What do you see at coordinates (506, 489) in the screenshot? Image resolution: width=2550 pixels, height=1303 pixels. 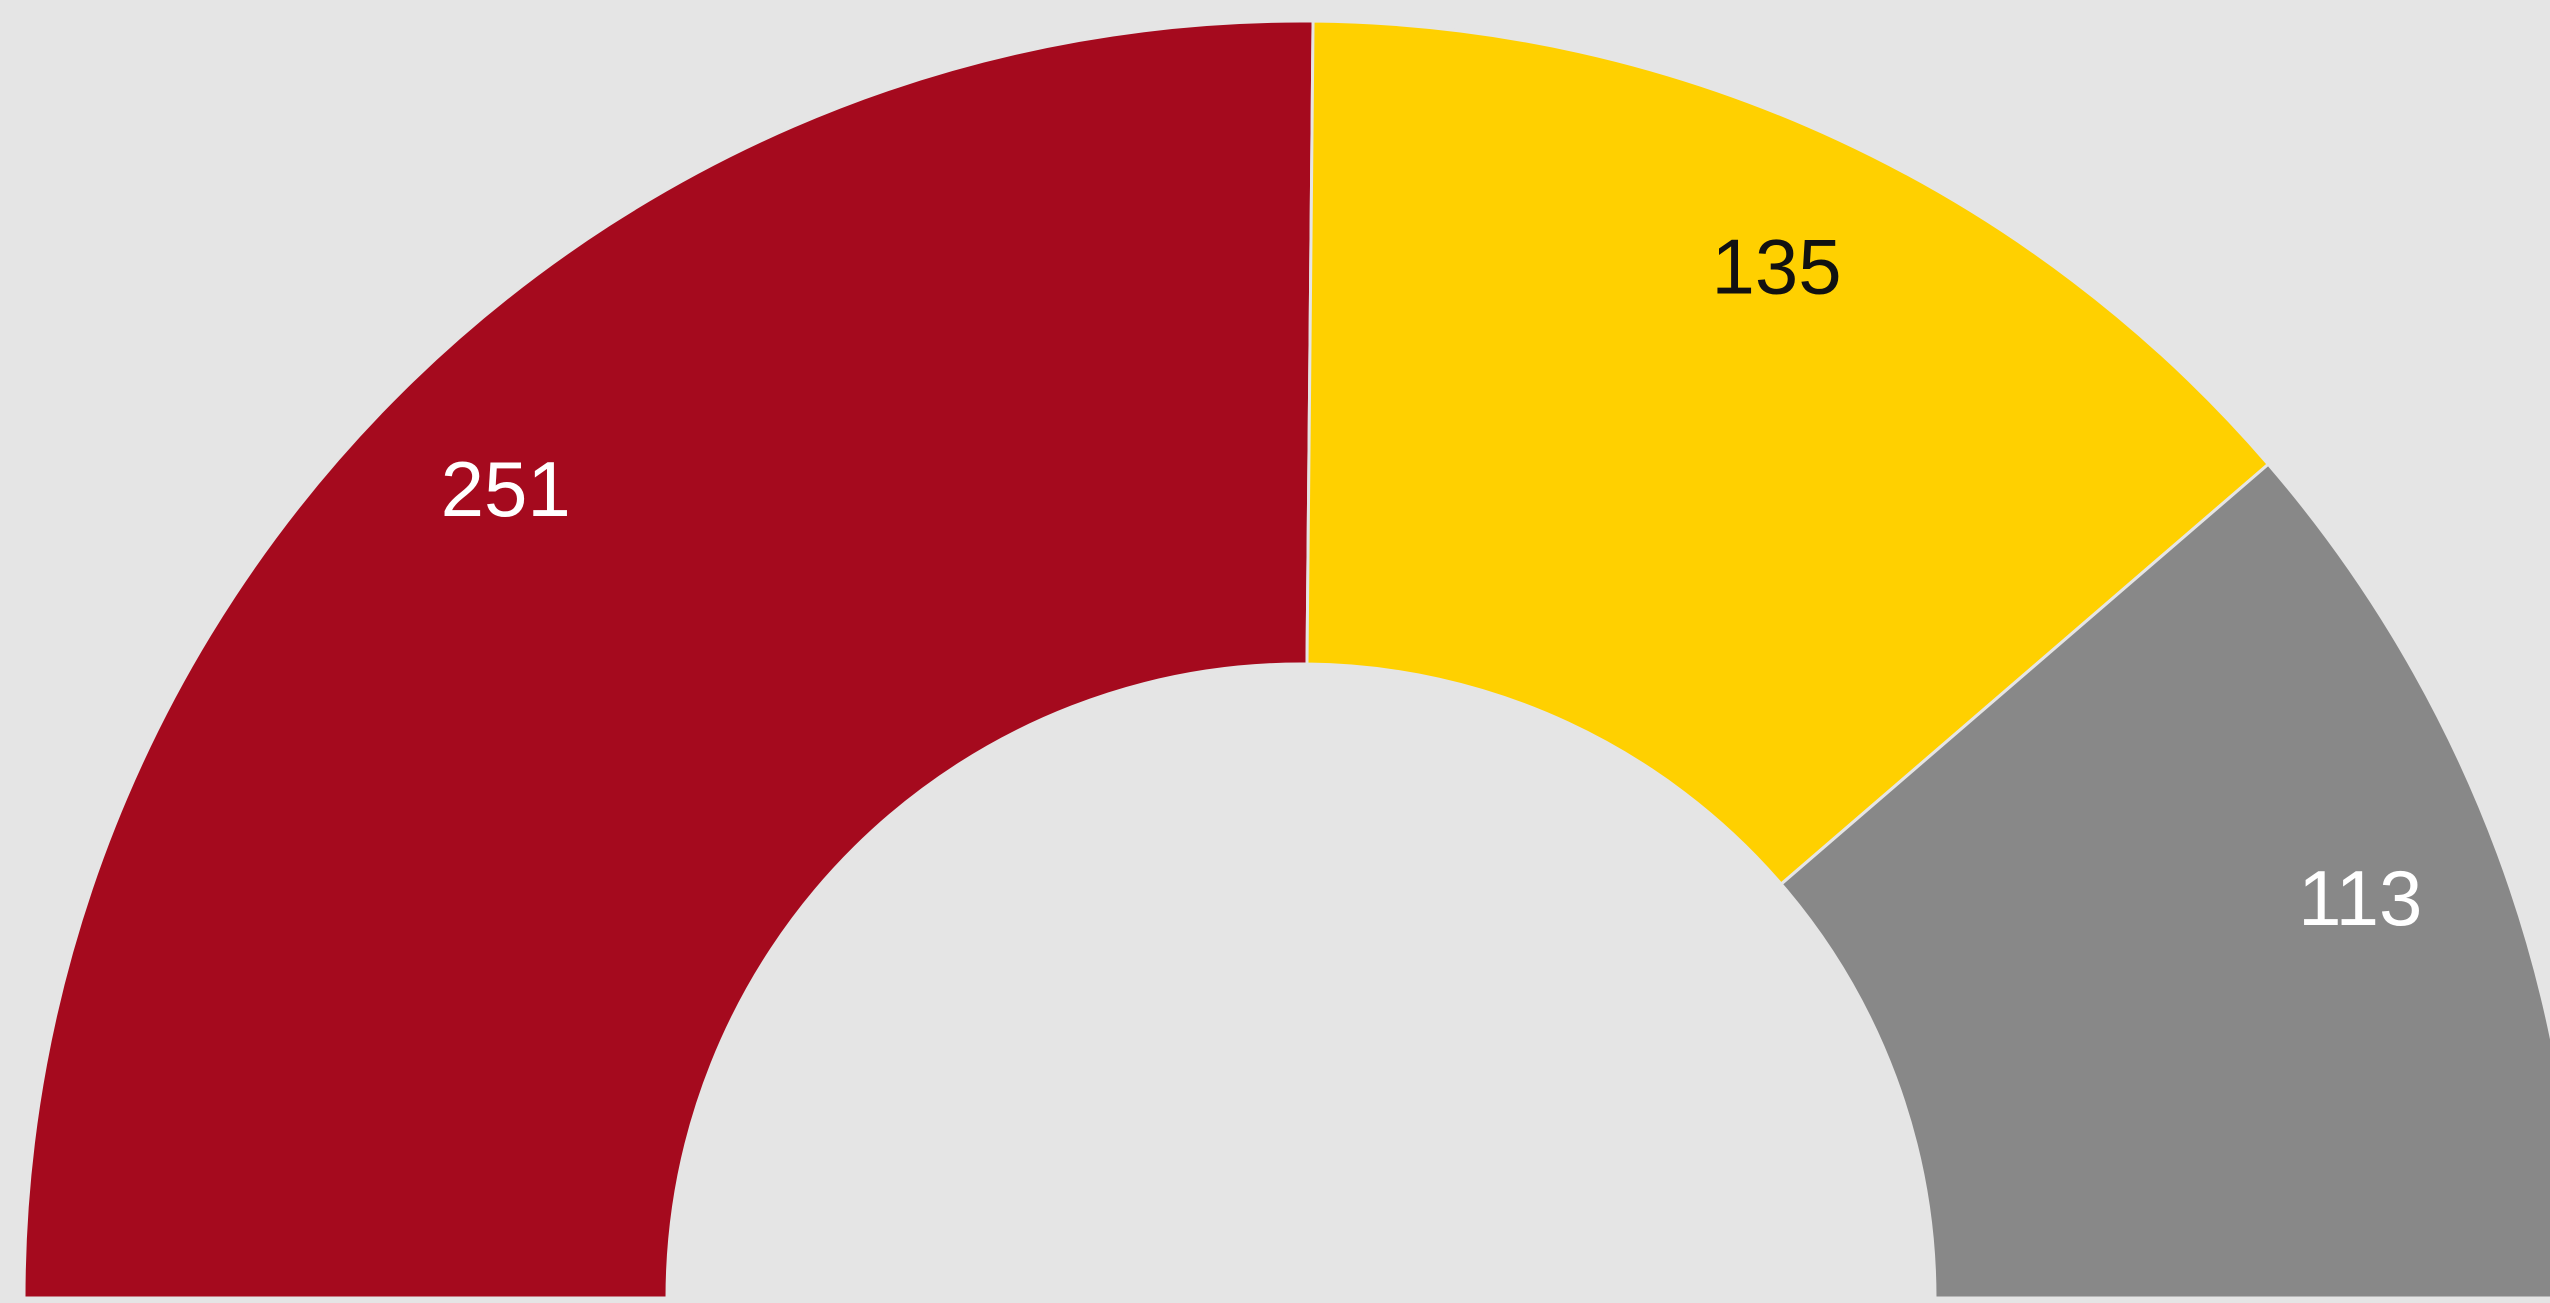 I see `segment-label: 251` at bounding box center [506, 489].